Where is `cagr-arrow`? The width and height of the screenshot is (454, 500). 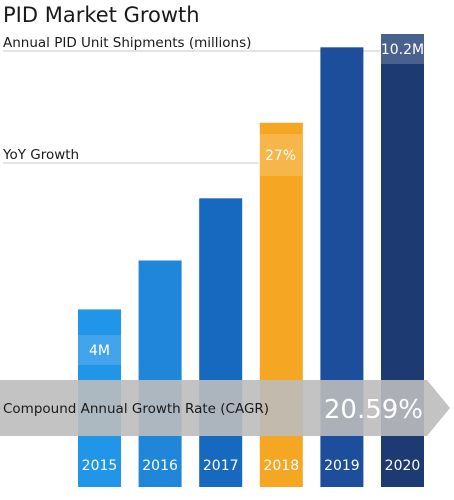 cagr-arrow is located at coordinates (225, 408).